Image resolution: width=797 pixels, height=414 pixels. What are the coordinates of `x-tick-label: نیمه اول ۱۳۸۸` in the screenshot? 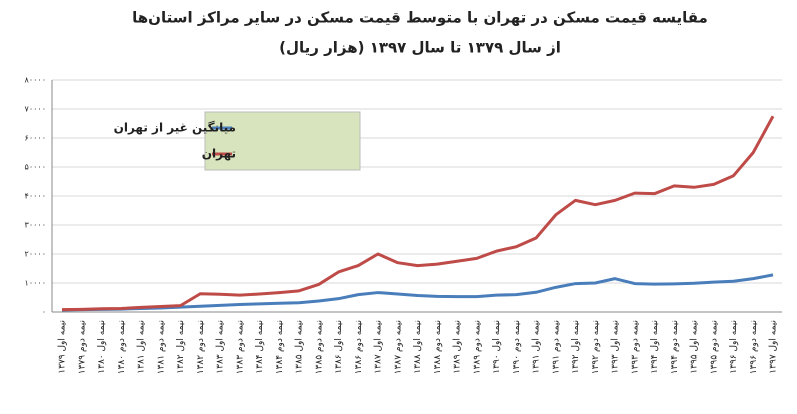 It's located at (418, 347).